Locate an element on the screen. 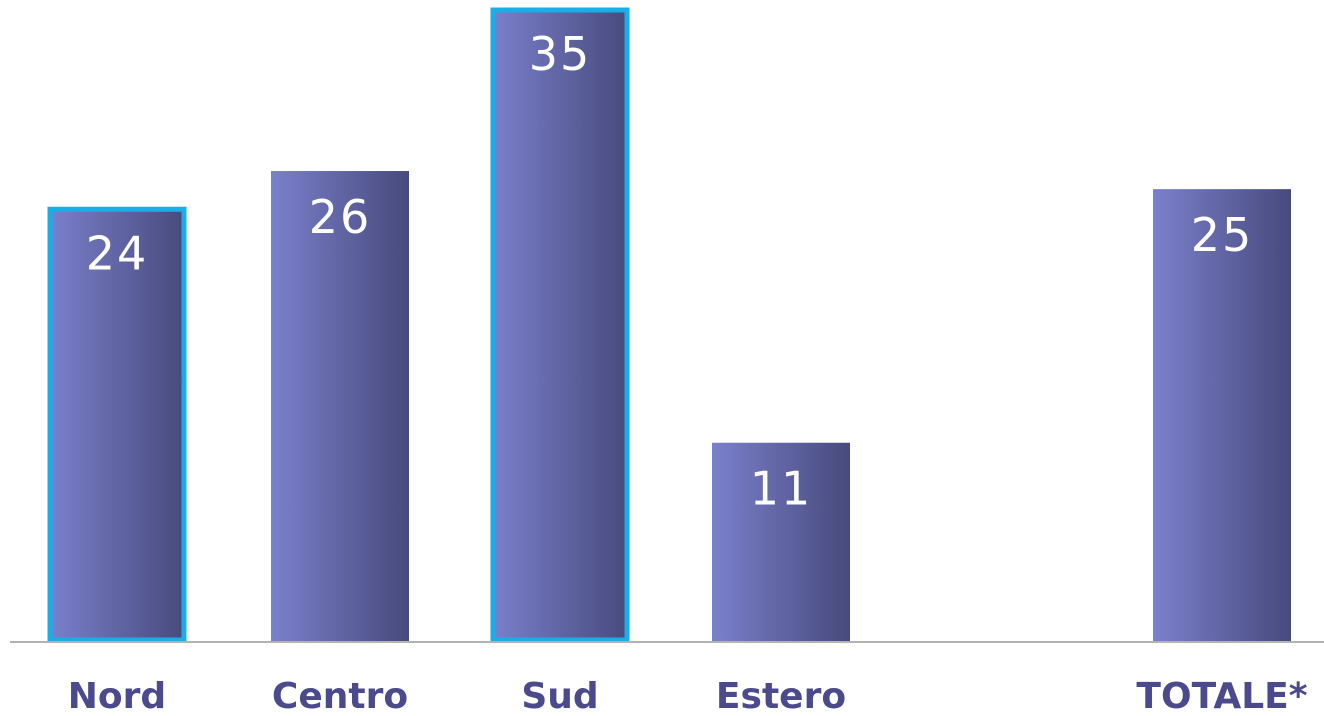 This screenshot has width=1324, height=716. bar-sud is located at coordinates (560, 325).